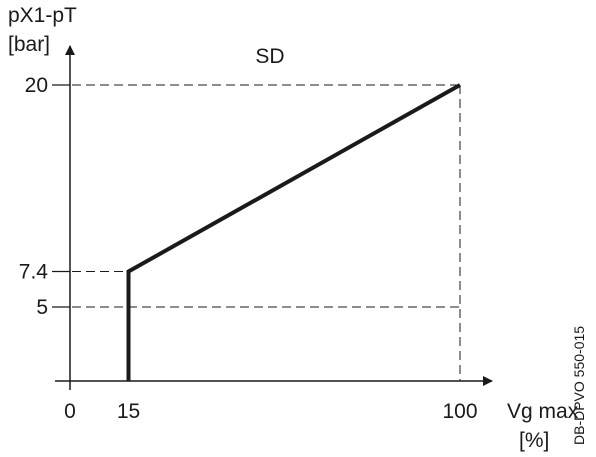 Image resolution: width=596 pixels, height=457 pixels. Describe the element at coordinates (269, 56) in the screenshot. I see `chart-title: SD` at that location.